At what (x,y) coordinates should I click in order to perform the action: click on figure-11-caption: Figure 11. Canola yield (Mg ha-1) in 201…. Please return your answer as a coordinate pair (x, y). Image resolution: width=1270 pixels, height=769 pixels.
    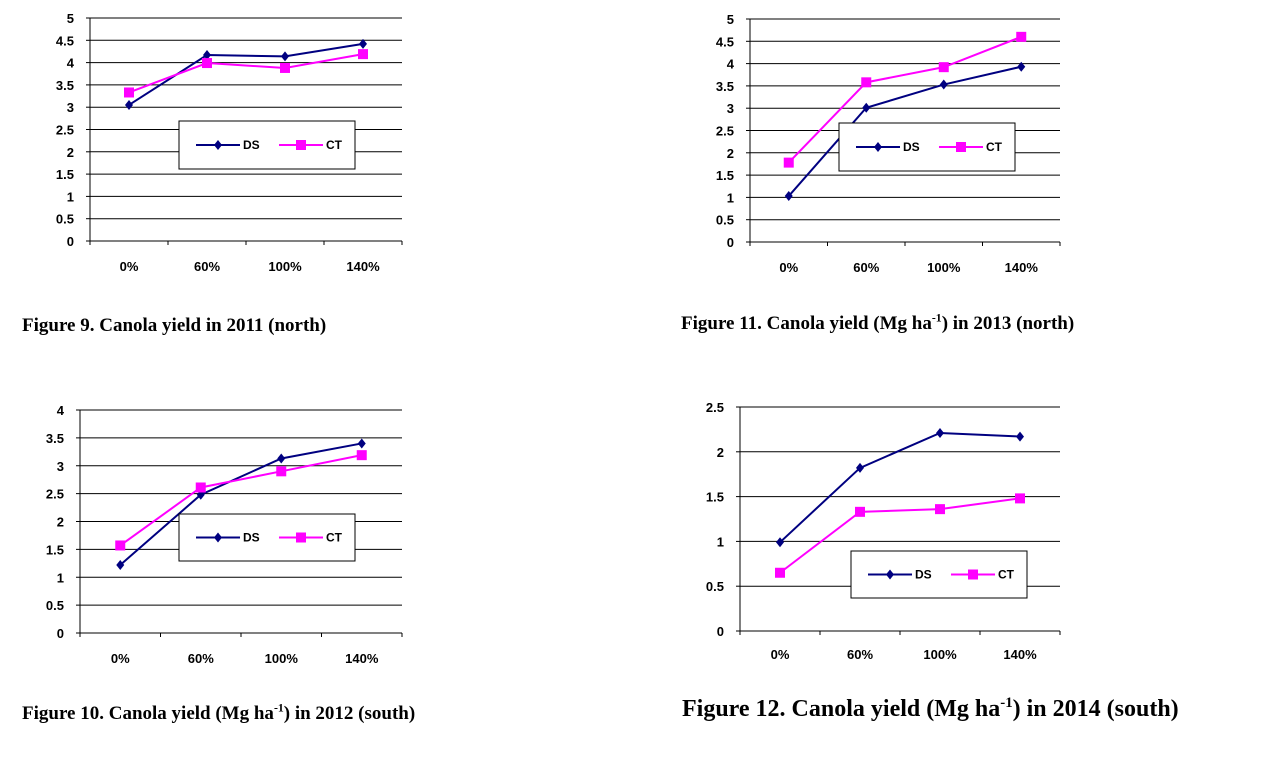
    Looking at the image, I should click on (877, 323).